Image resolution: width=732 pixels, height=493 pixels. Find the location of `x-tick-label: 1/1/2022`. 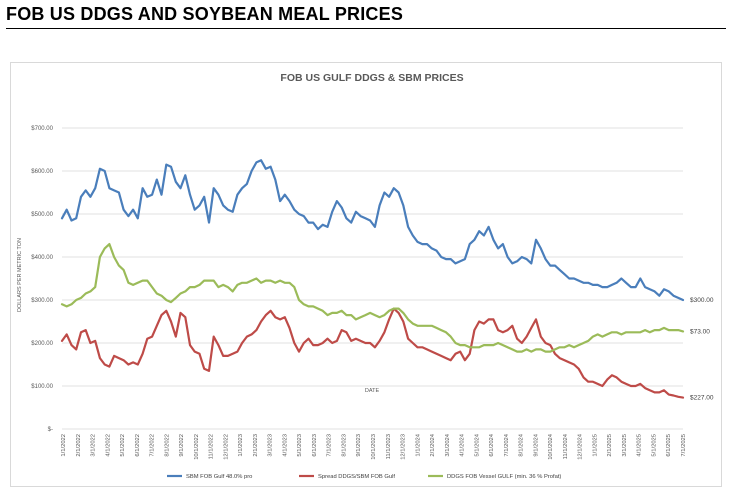

x-tick-label: 1/1/2022 is located at coordinates (64, 445).